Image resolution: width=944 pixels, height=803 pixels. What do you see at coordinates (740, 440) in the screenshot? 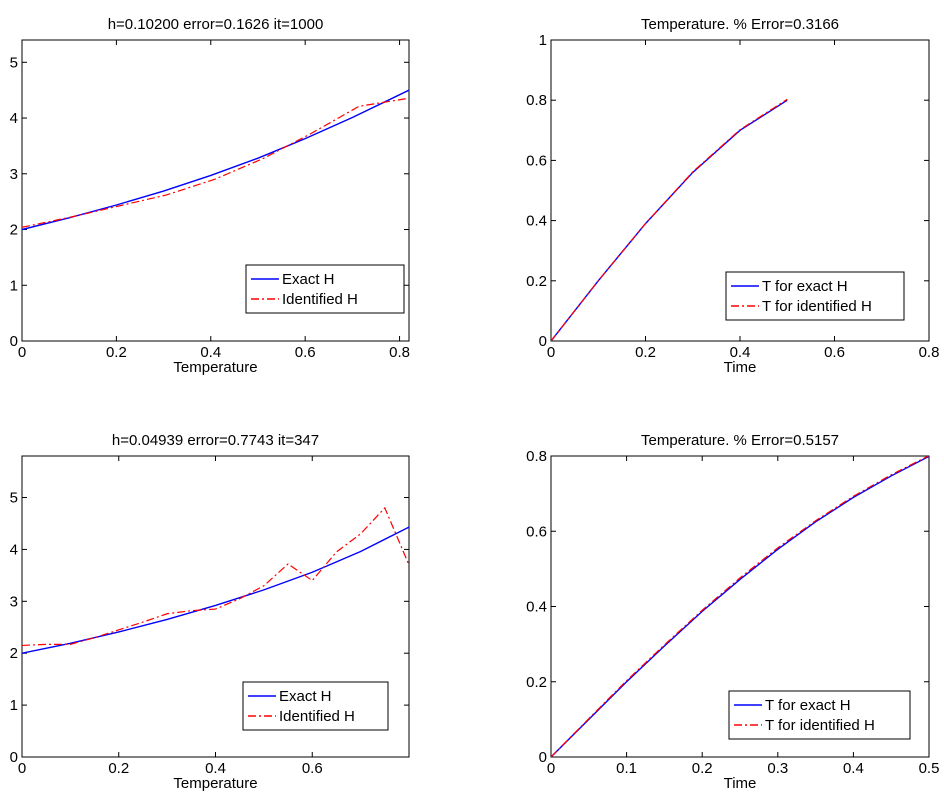
I see `chart-title: Temperature. % Error=0.5157` at bounding box center [740, 440].